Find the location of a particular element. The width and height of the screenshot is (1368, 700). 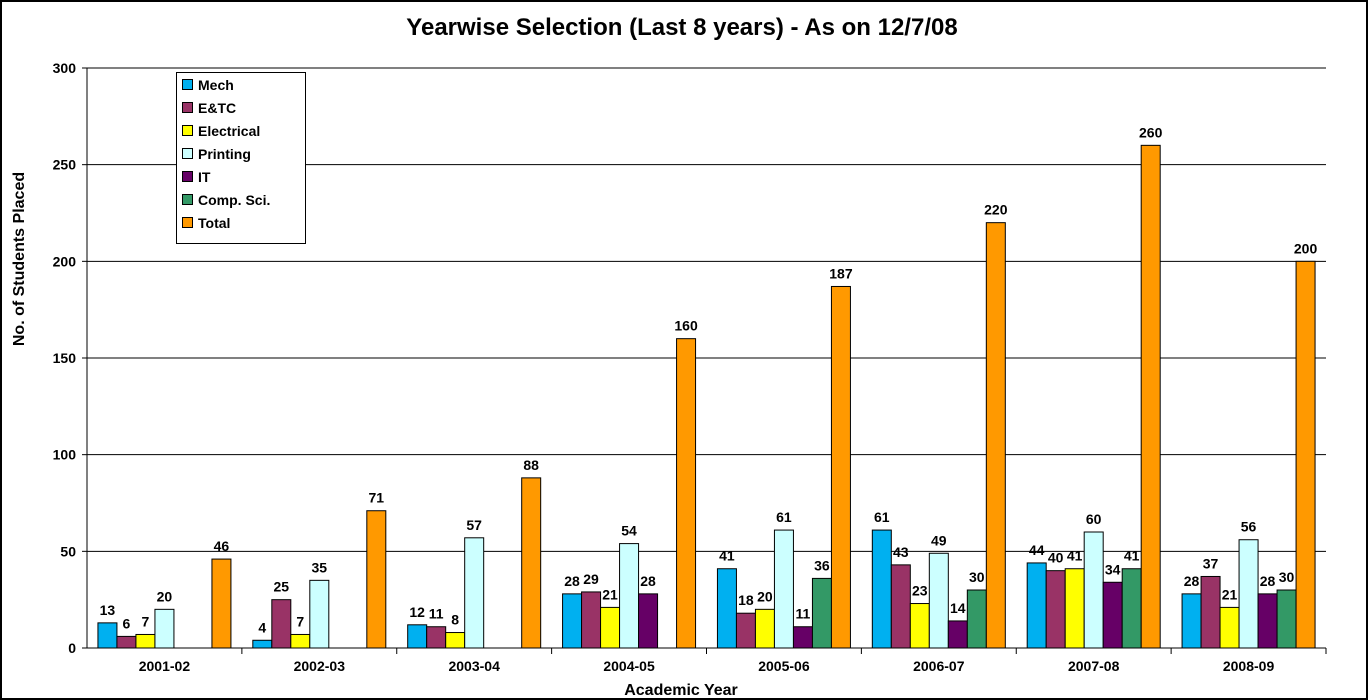

legend-item: Mech is located at coordinates (241, 84).